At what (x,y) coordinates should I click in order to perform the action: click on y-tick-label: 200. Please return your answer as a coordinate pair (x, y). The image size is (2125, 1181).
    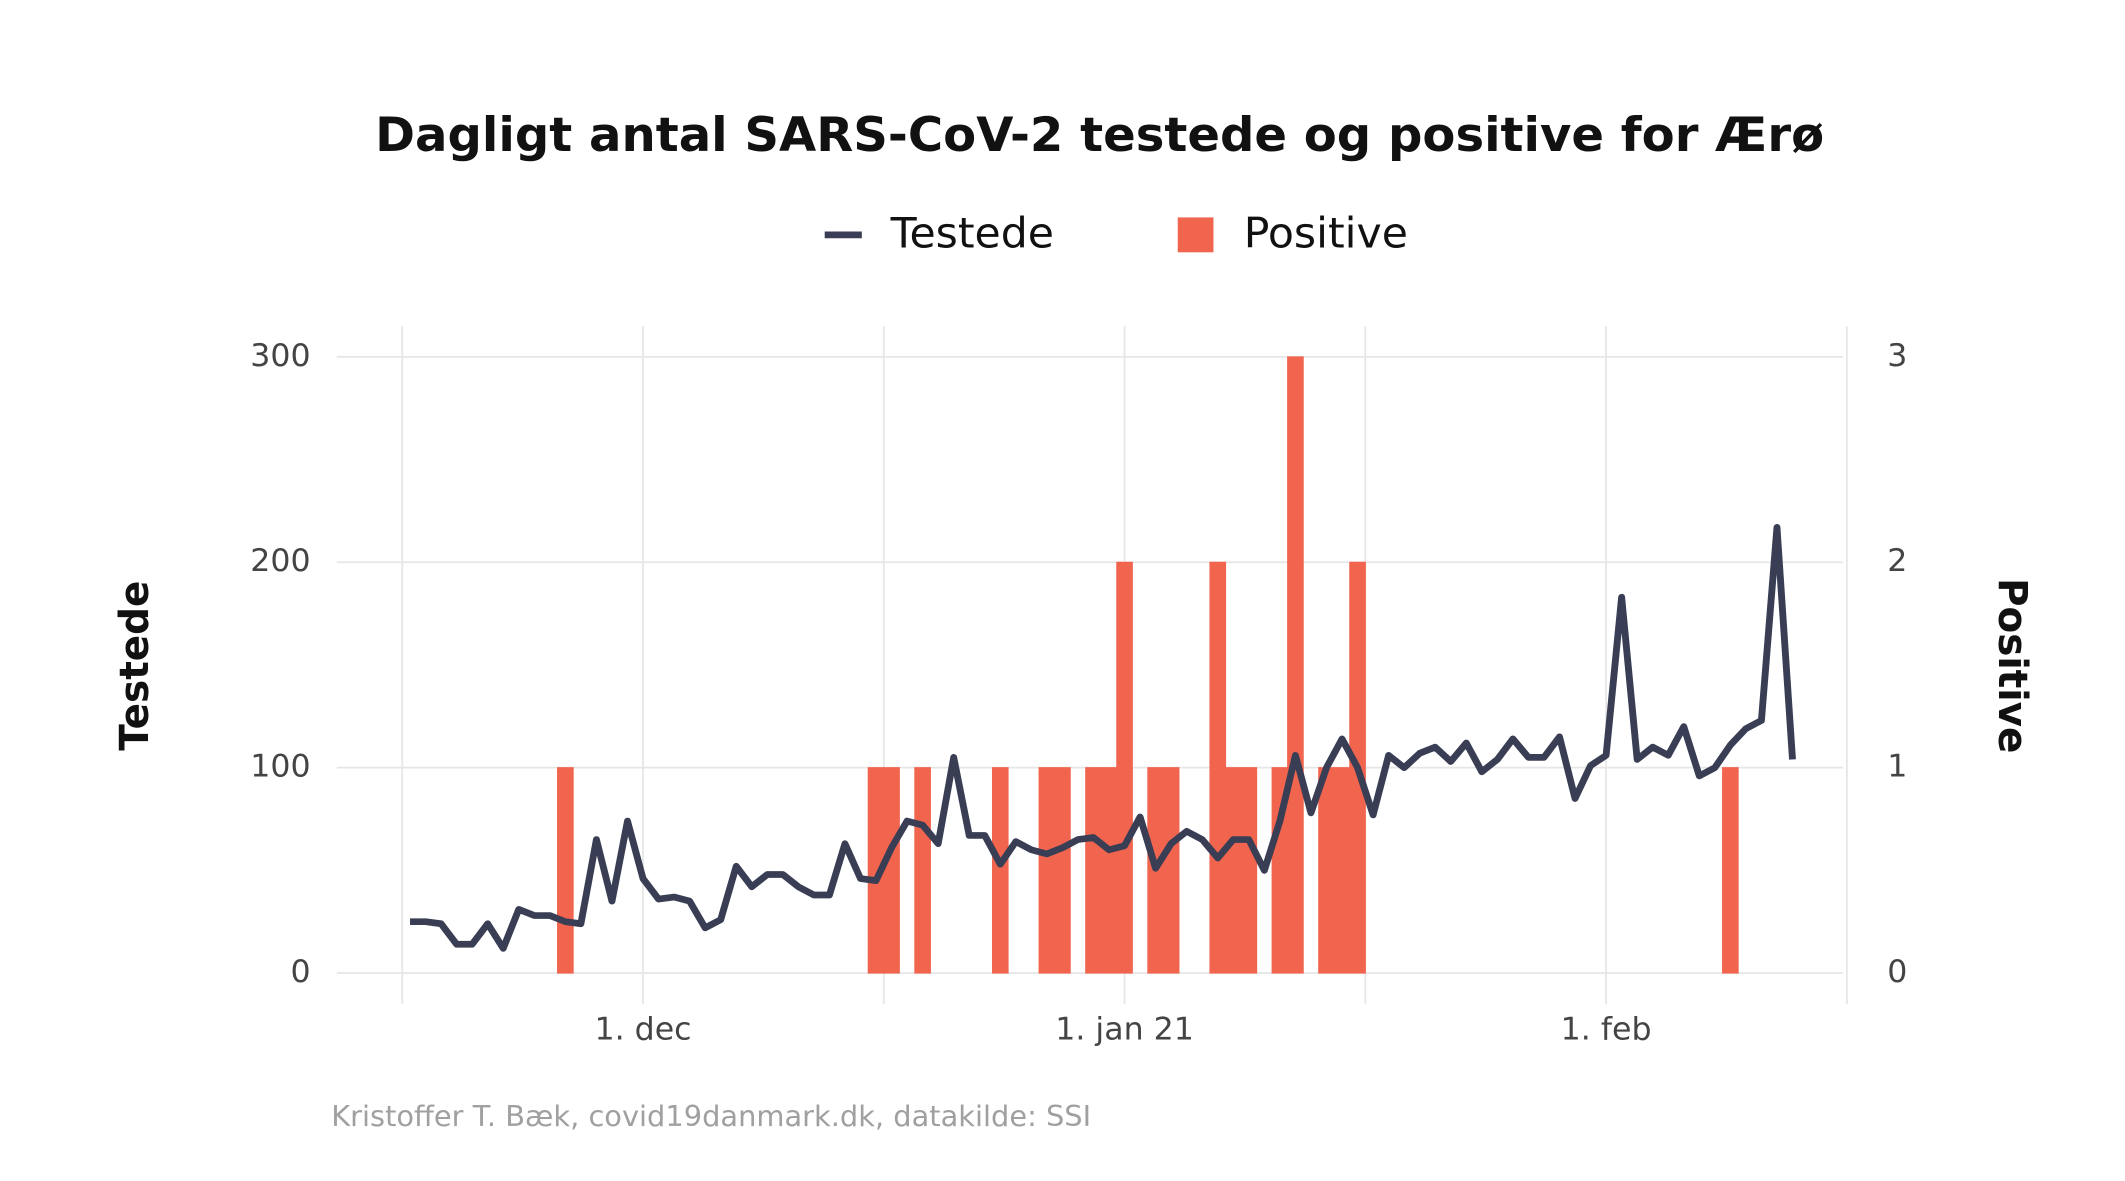
    Looking at the image, I should click on (280, 562).